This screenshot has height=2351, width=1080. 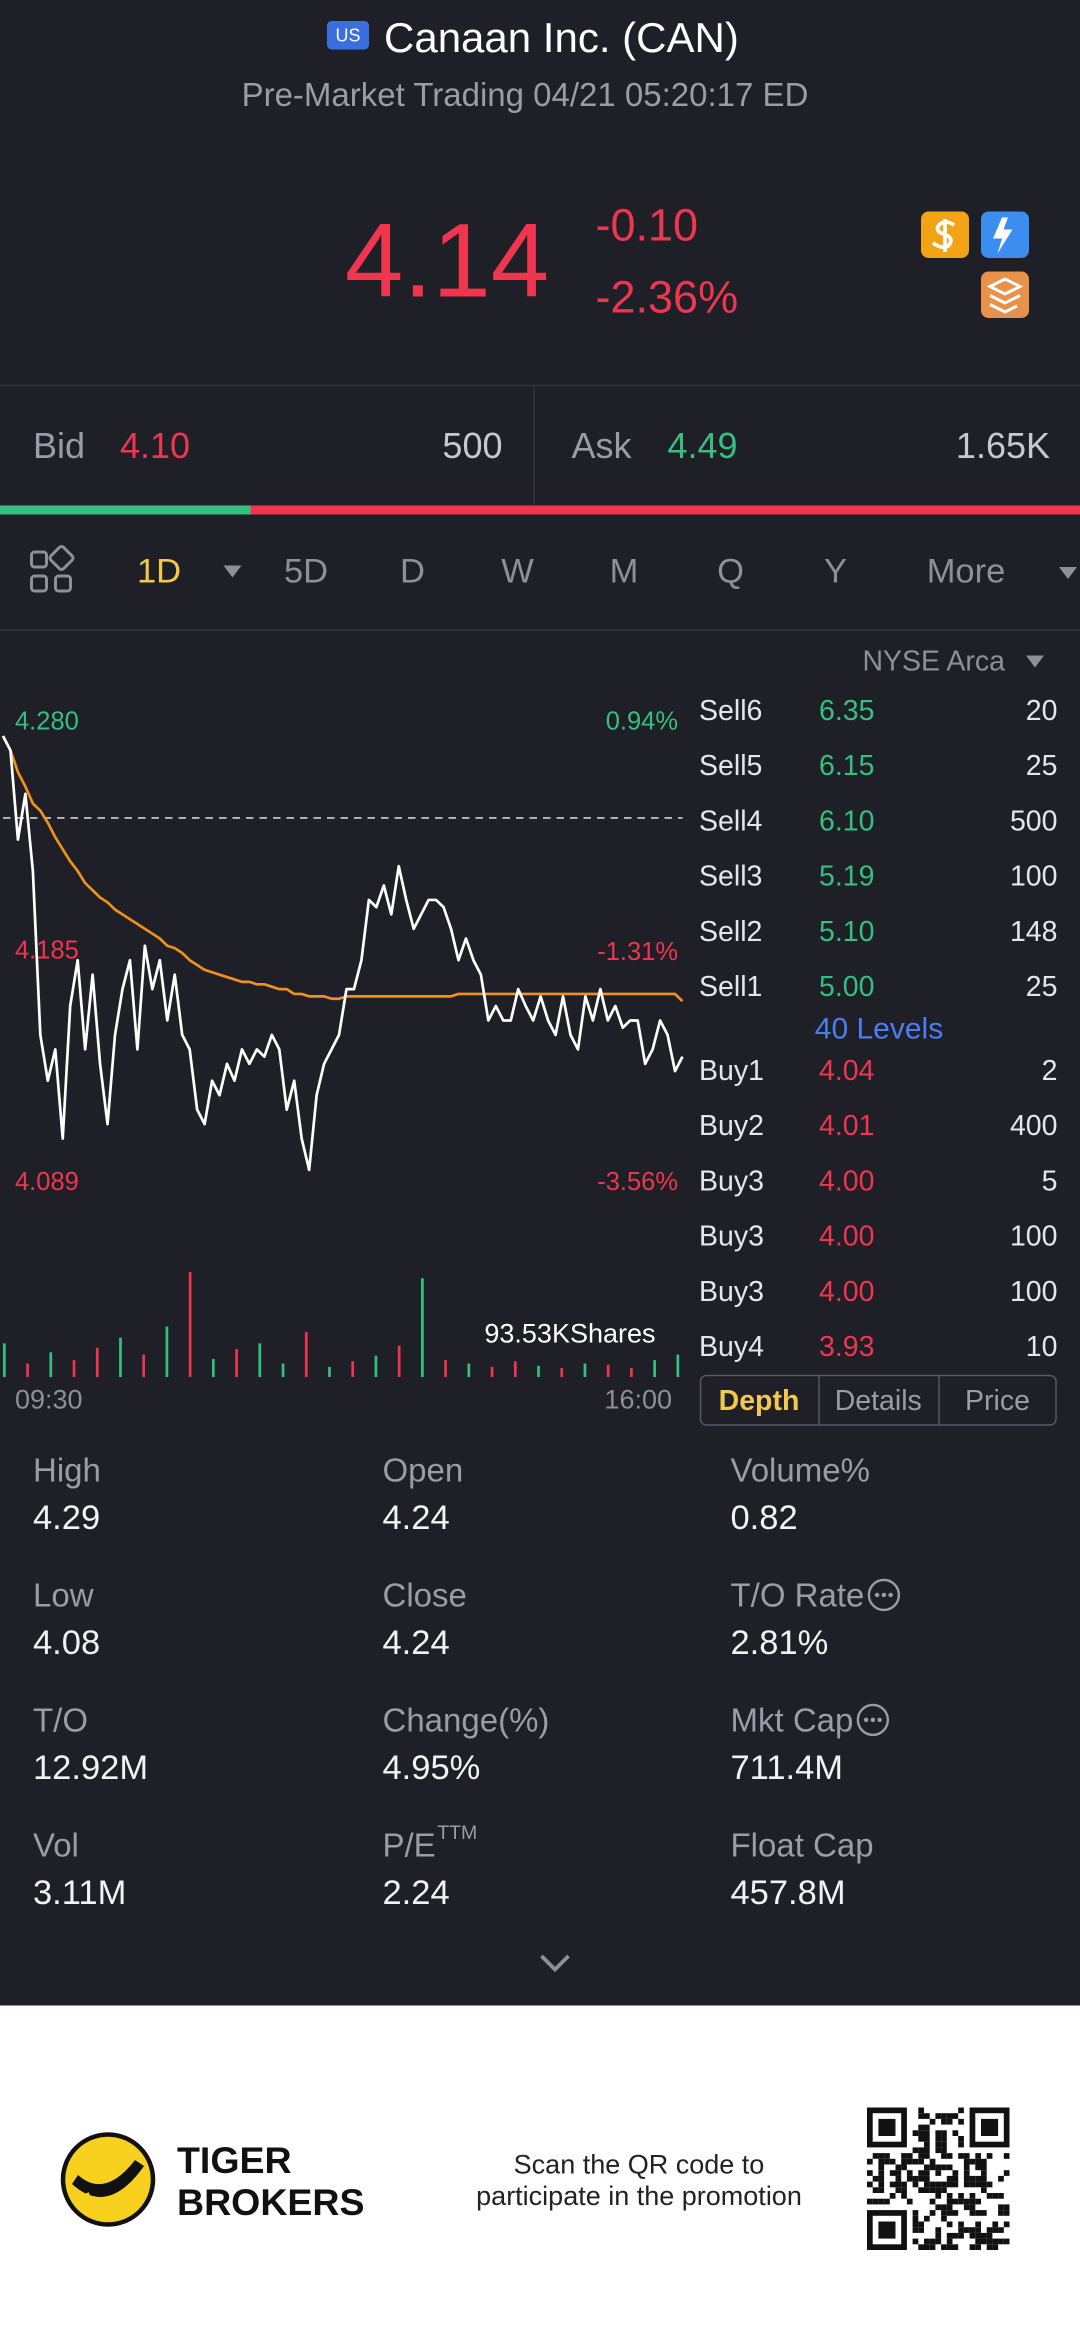 What do you see at coordinates (639, 2165) in the screenshot?
I see `promo-text: Scan the QR code to` at bounding box center [639, 2165].